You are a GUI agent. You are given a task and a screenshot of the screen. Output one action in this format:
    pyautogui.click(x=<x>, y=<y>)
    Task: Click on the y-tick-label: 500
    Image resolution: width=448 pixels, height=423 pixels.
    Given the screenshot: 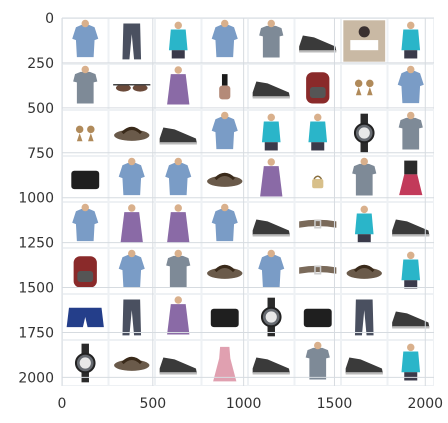 What is the action you would take?
    pyautogui.click(x=40, y=109)
    